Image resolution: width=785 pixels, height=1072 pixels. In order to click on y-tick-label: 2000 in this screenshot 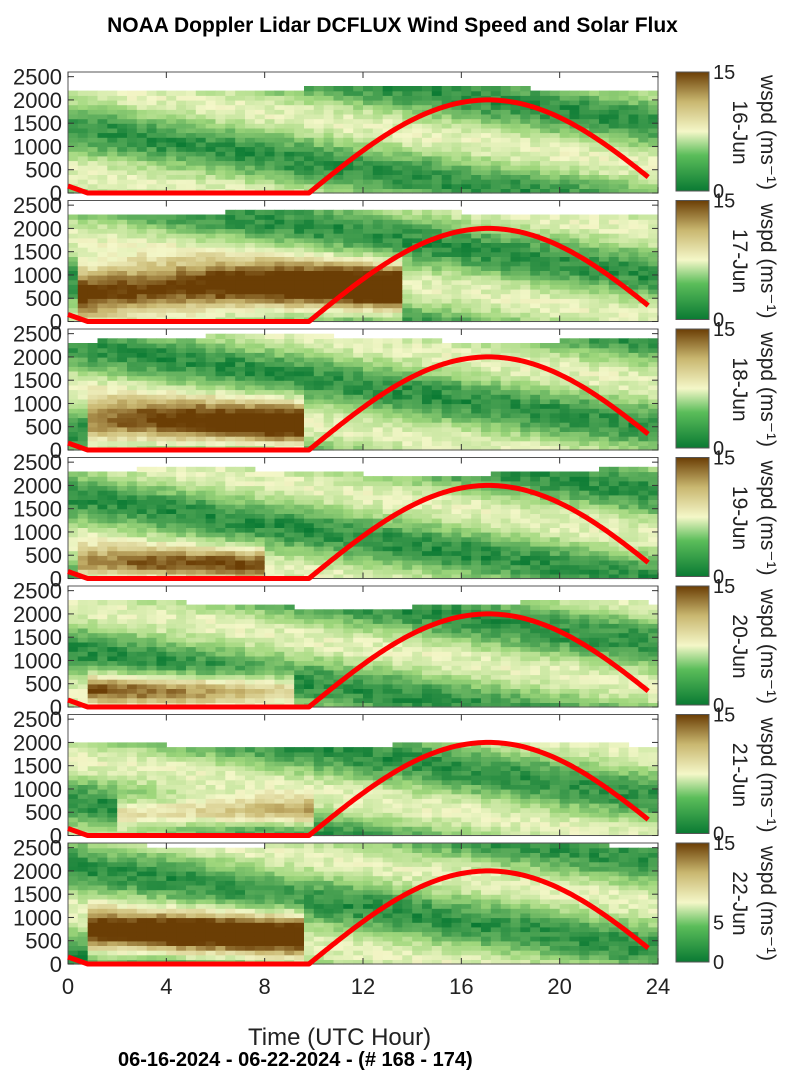, I will do `click(37, 100)`.